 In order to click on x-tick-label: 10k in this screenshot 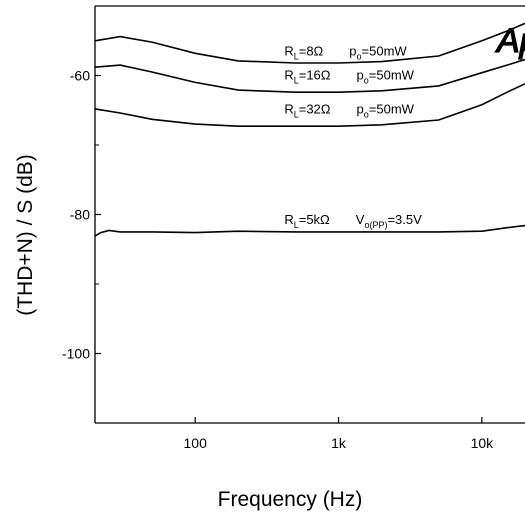, I will do `click(483, 443)`.